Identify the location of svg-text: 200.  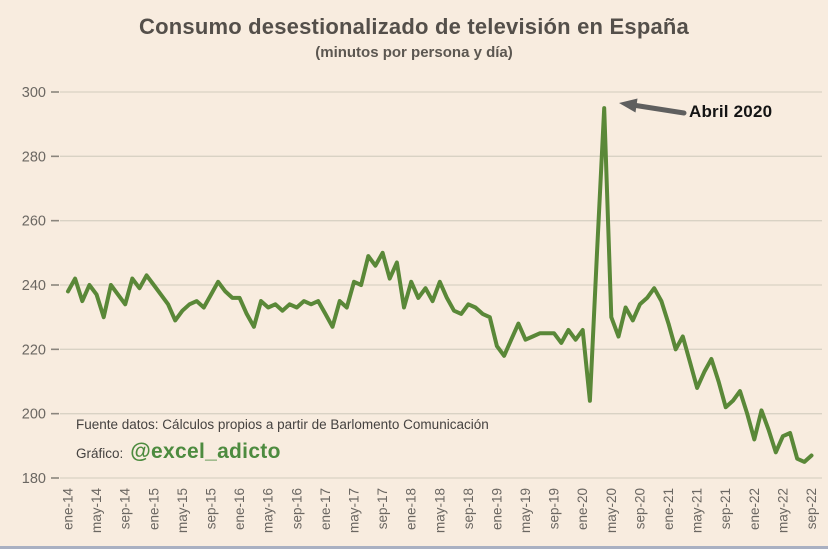
(34, 415).